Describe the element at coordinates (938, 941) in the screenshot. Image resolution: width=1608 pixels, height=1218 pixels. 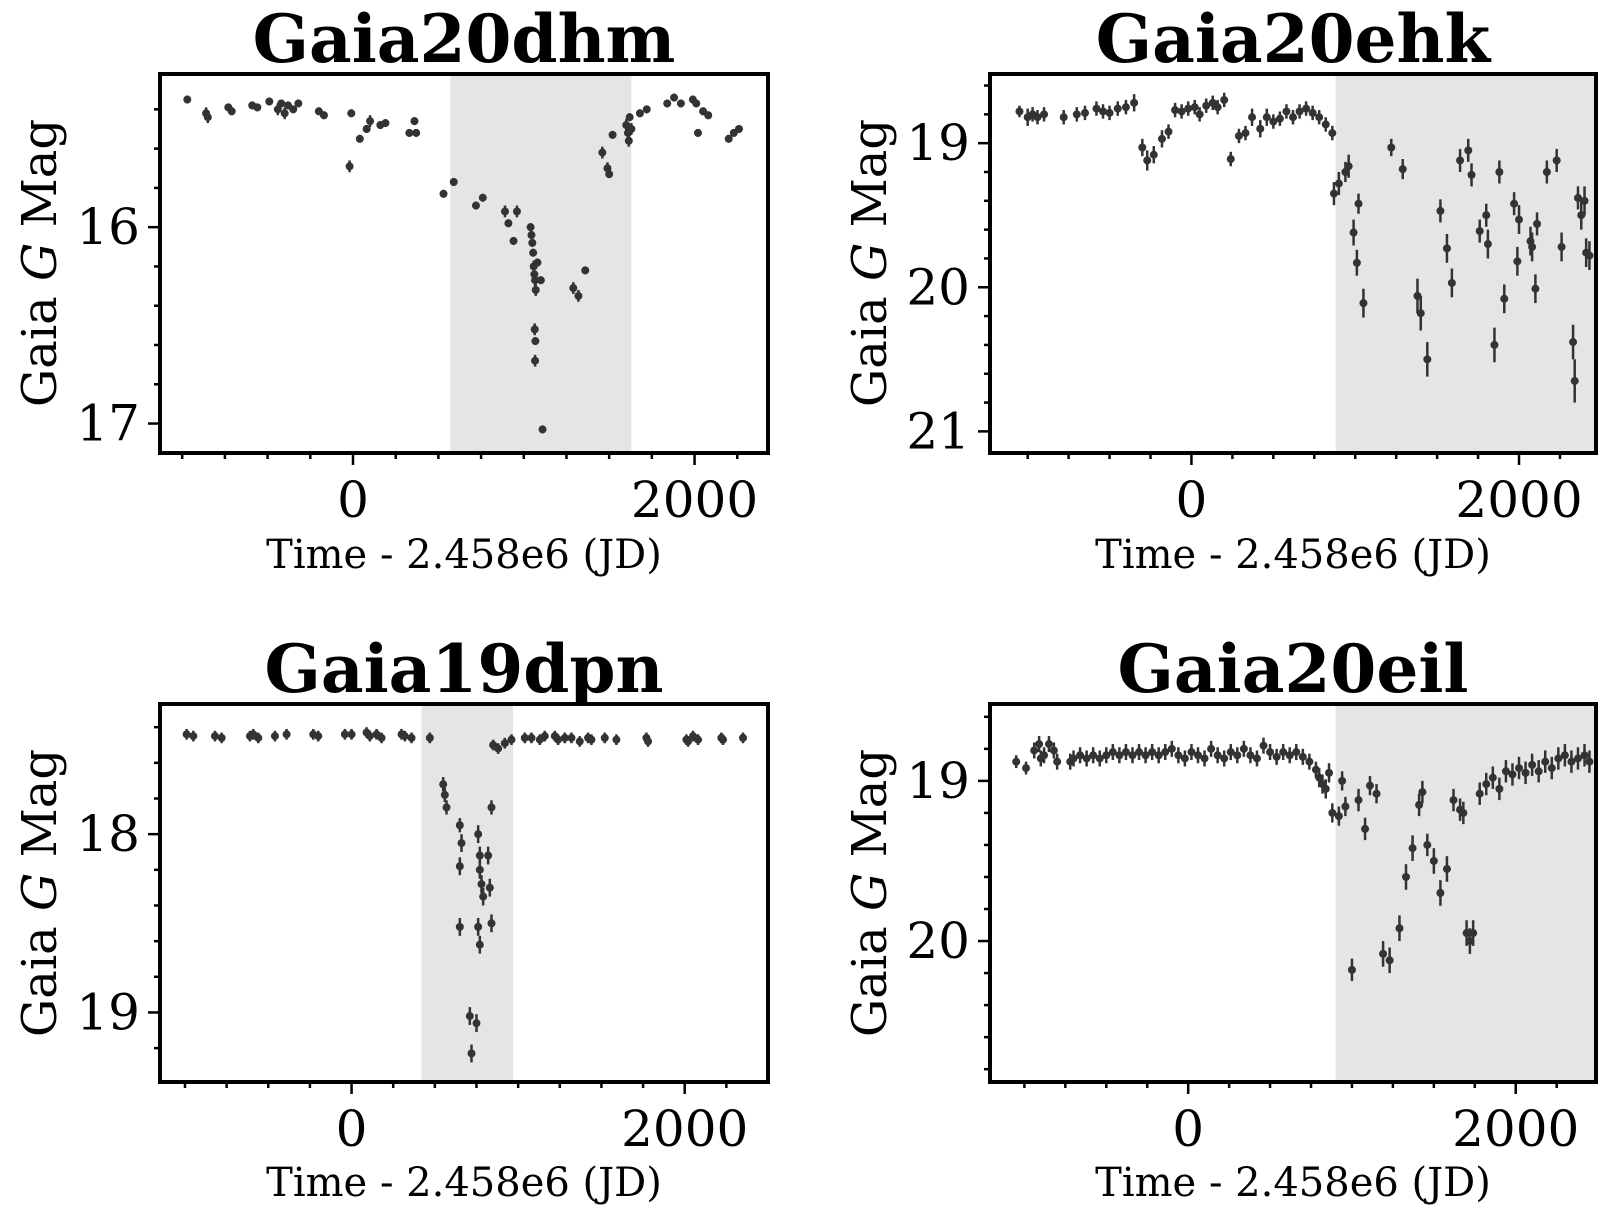
I see `y-tick-label-1: 20` at that location.